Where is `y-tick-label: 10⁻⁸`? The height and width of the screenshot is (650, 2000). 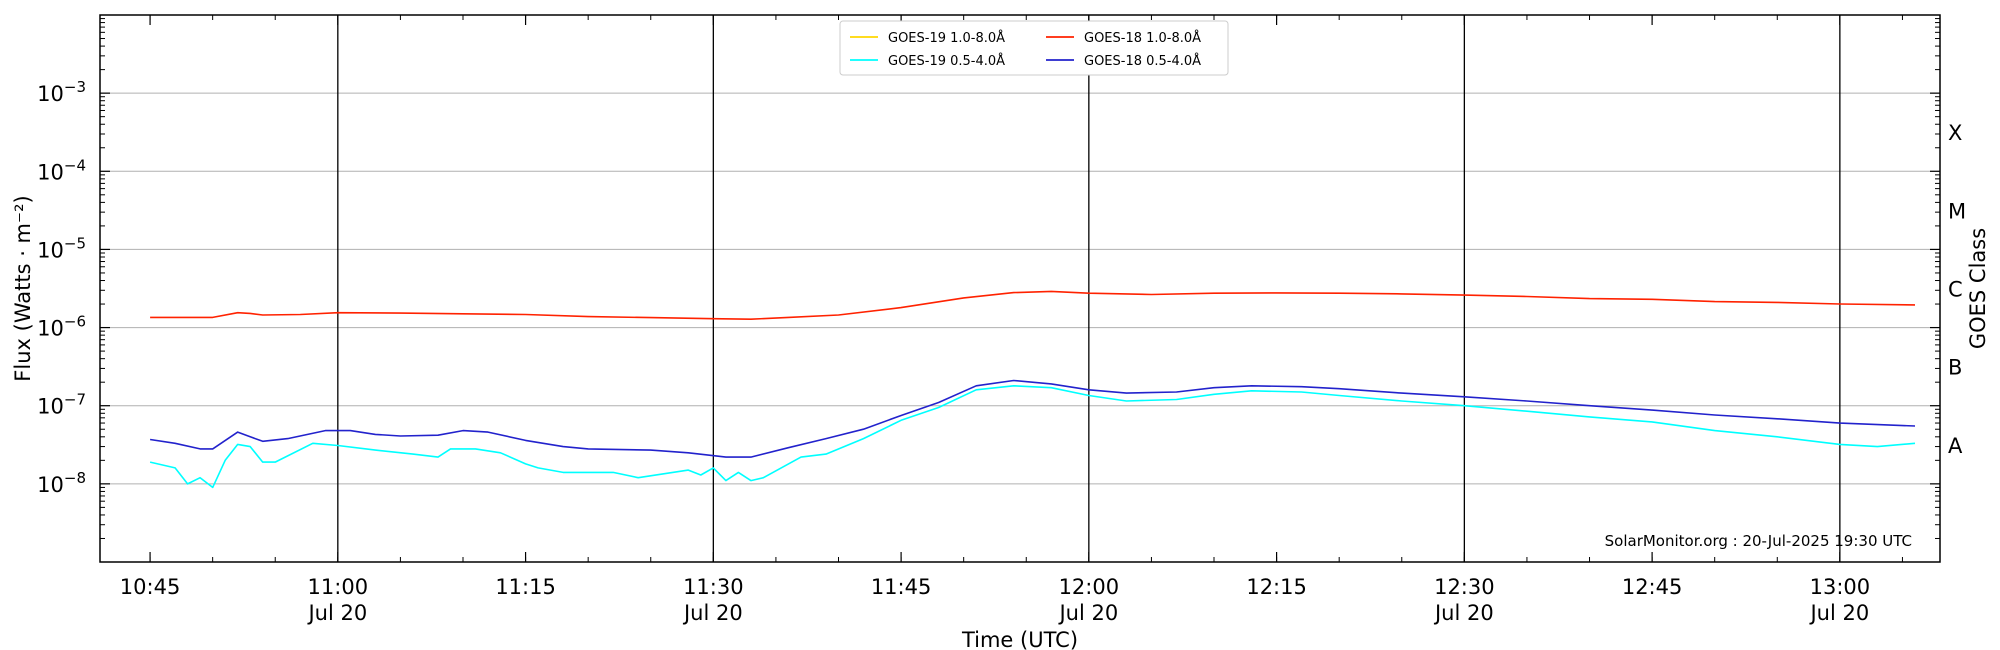 y-tick-label: 10⁻⁸ is located at coordinates (61, 483).